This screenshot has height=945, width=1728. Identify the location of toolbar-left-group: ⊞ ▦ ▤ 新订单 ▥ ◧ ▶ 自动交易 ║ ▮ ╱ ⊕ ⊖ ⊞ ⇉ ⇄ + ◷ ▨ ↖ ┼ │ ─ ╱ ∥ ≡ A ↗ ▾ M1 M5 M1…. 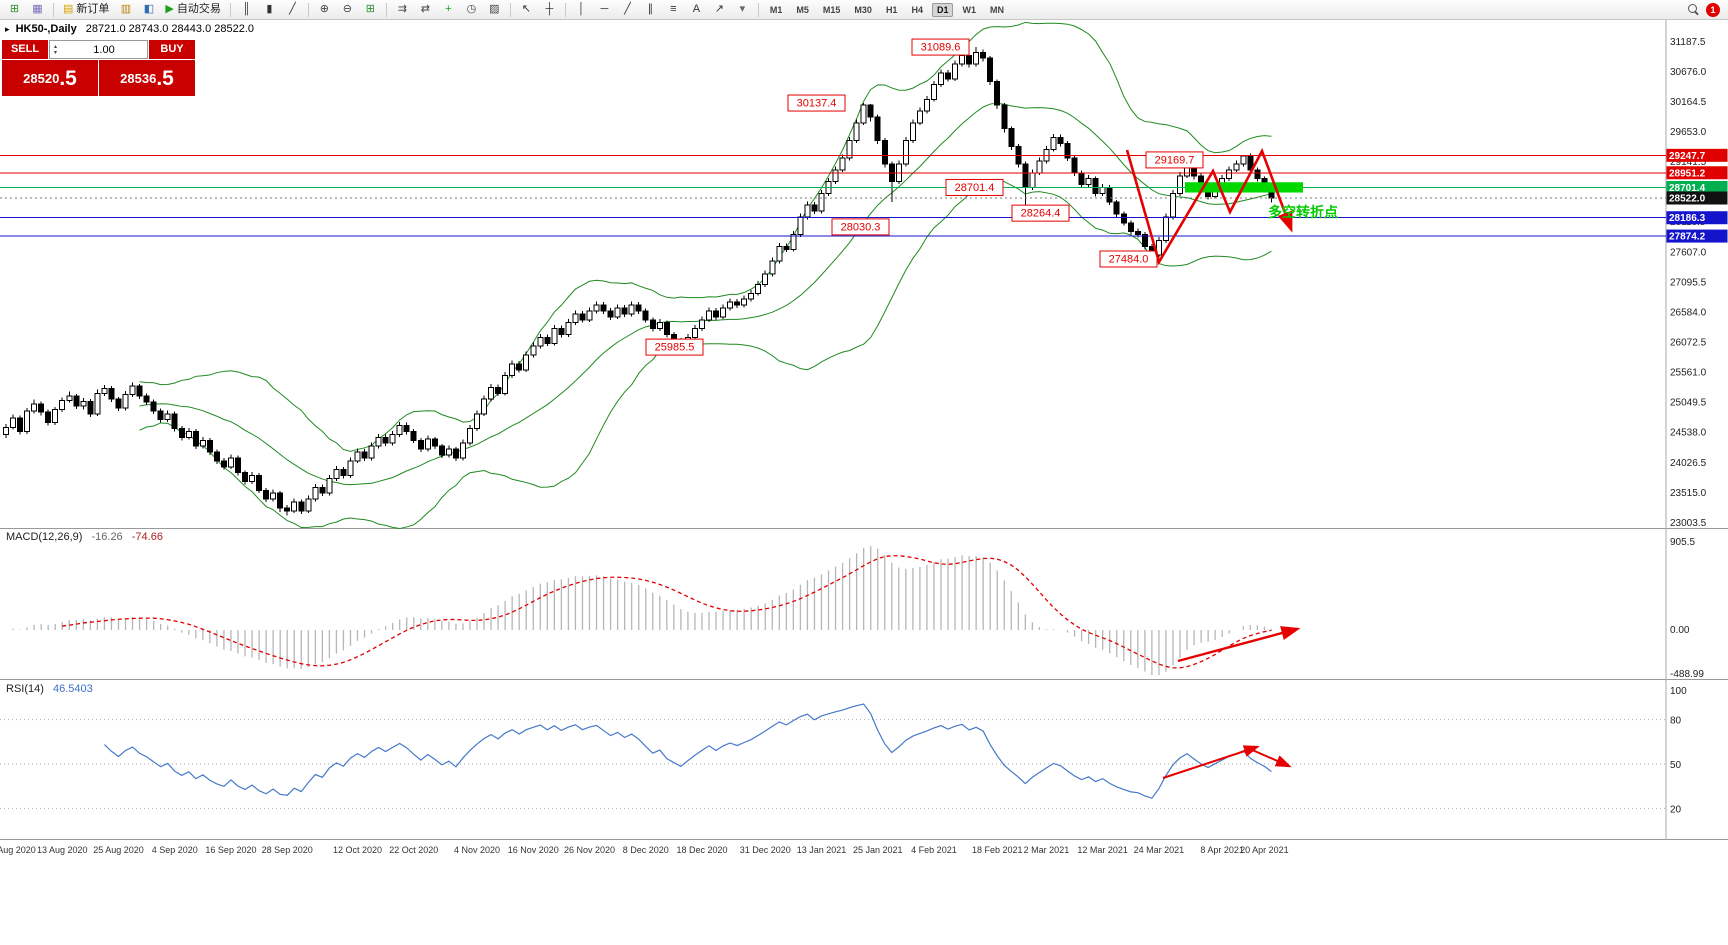
(507, 9).